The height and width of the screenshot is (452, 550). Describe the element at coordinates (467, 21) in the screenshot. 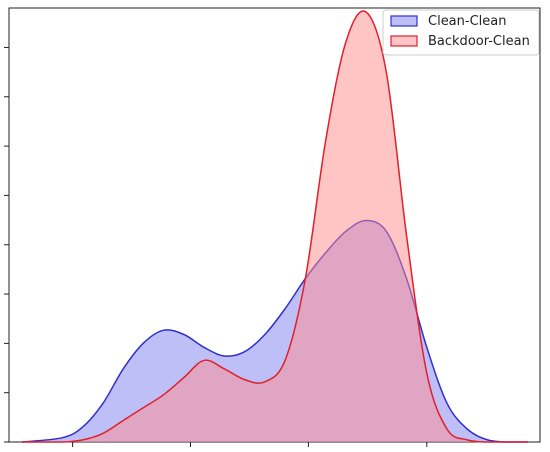

I see `legend-label-clean-clean: Clean-Clean` at that location.